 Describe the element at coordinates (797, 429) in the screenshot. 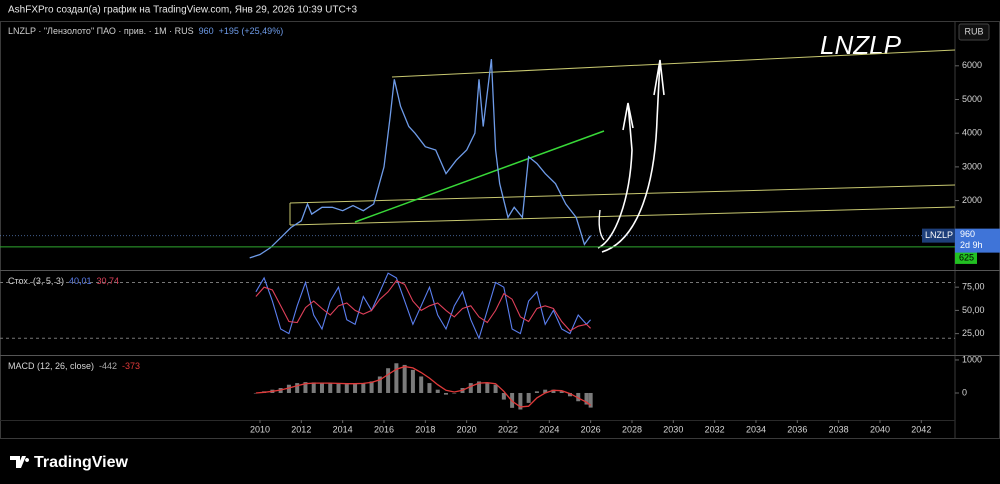

I see `x-tick-label: 2036` at that location.